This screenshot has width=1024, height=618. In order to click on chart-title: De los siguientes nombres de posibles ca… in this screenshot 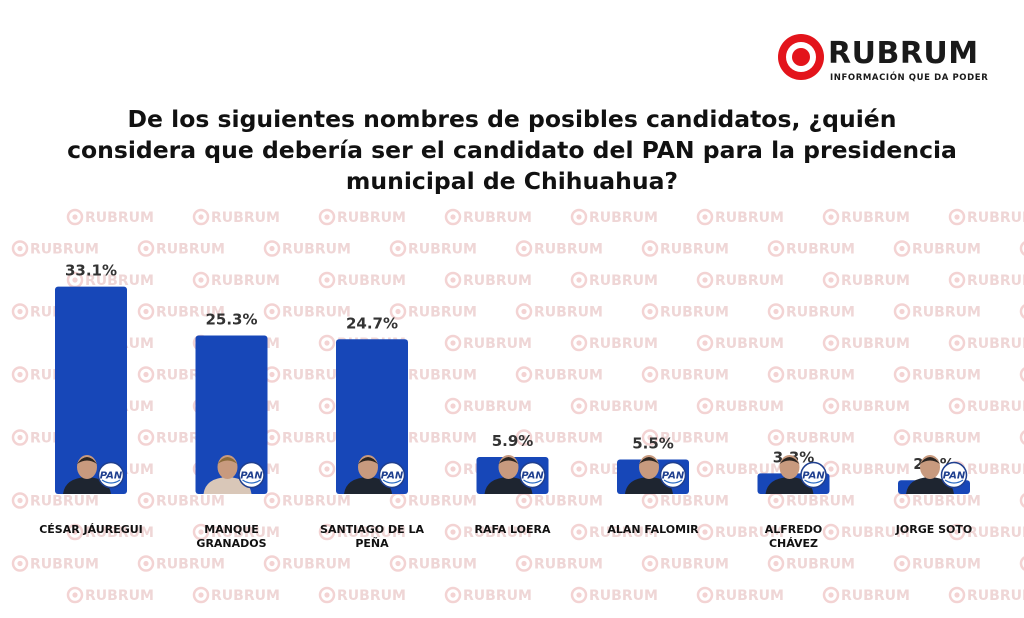, I will do `click(512, 150)`.